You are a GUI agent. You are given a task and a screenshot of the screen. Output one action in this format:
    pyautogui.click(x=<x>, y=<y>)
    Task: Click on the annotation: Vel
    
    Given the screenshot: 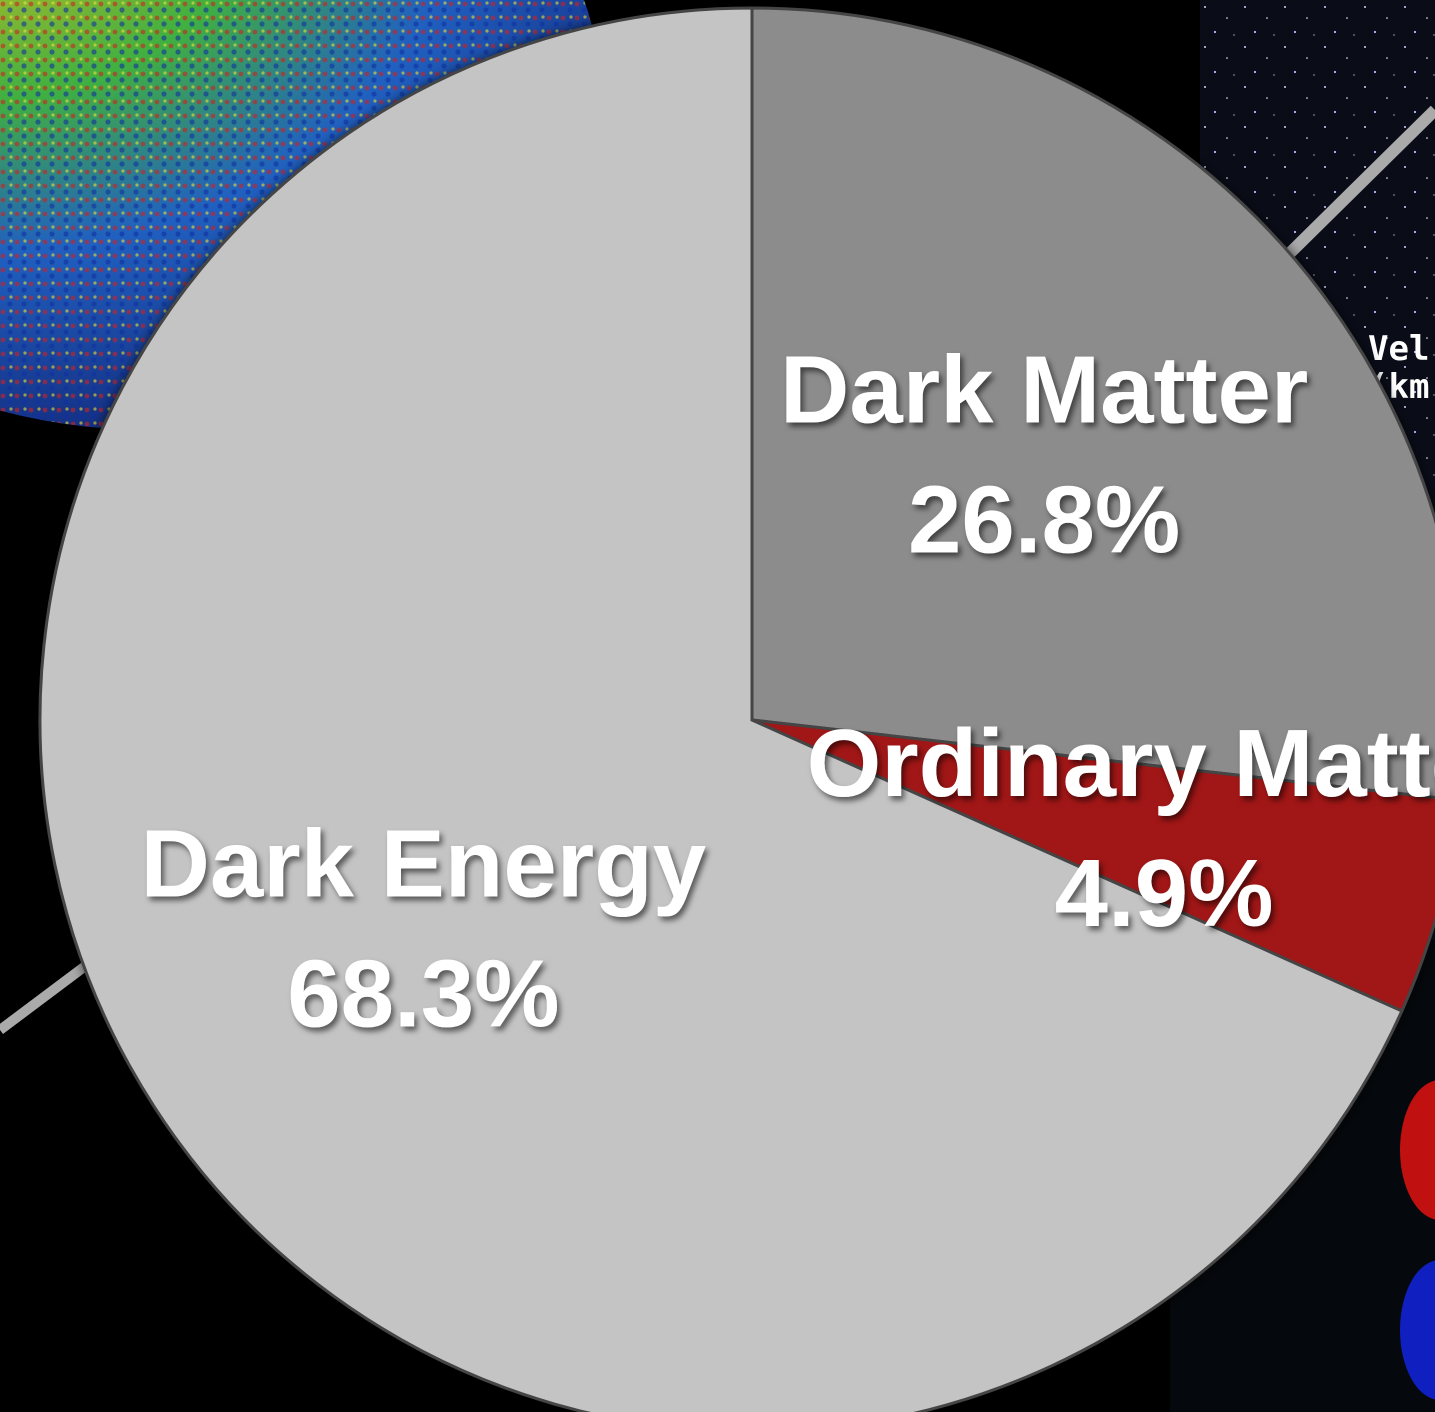 What is the action you would take?
    pyautogui.click(x=1398, y=349)
    